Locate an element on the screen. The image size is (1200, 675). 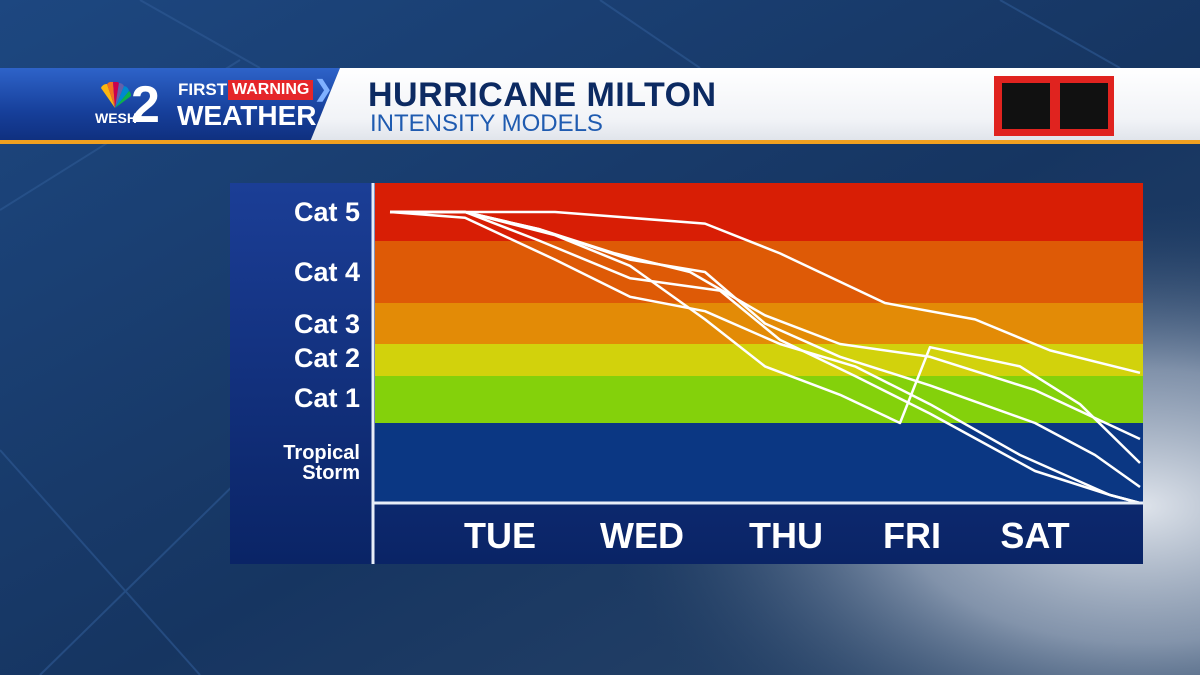
page-subtitle: INTENSITY MODELS is located at coordinates (486, 123).